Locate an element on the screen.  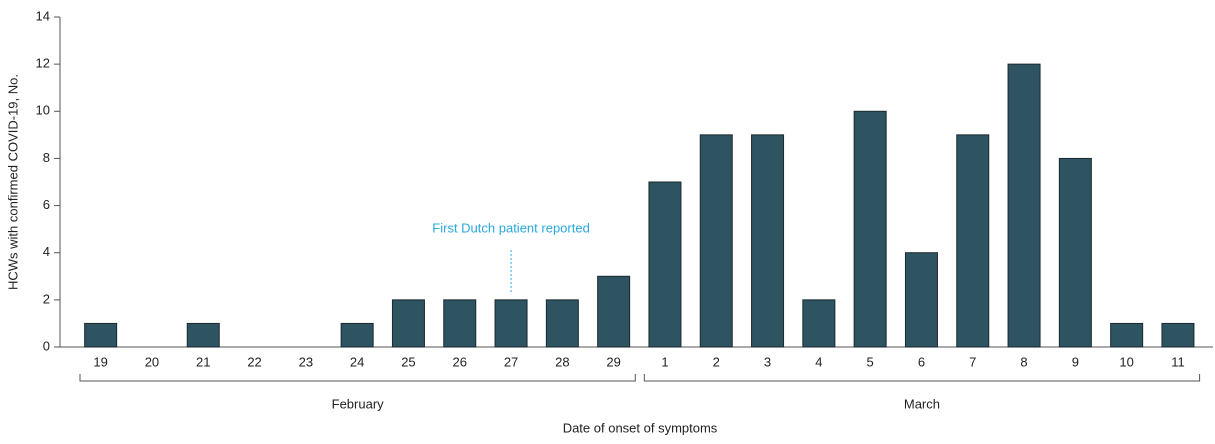
x-tick-label: 11 is located at coordinates (1178, 361).